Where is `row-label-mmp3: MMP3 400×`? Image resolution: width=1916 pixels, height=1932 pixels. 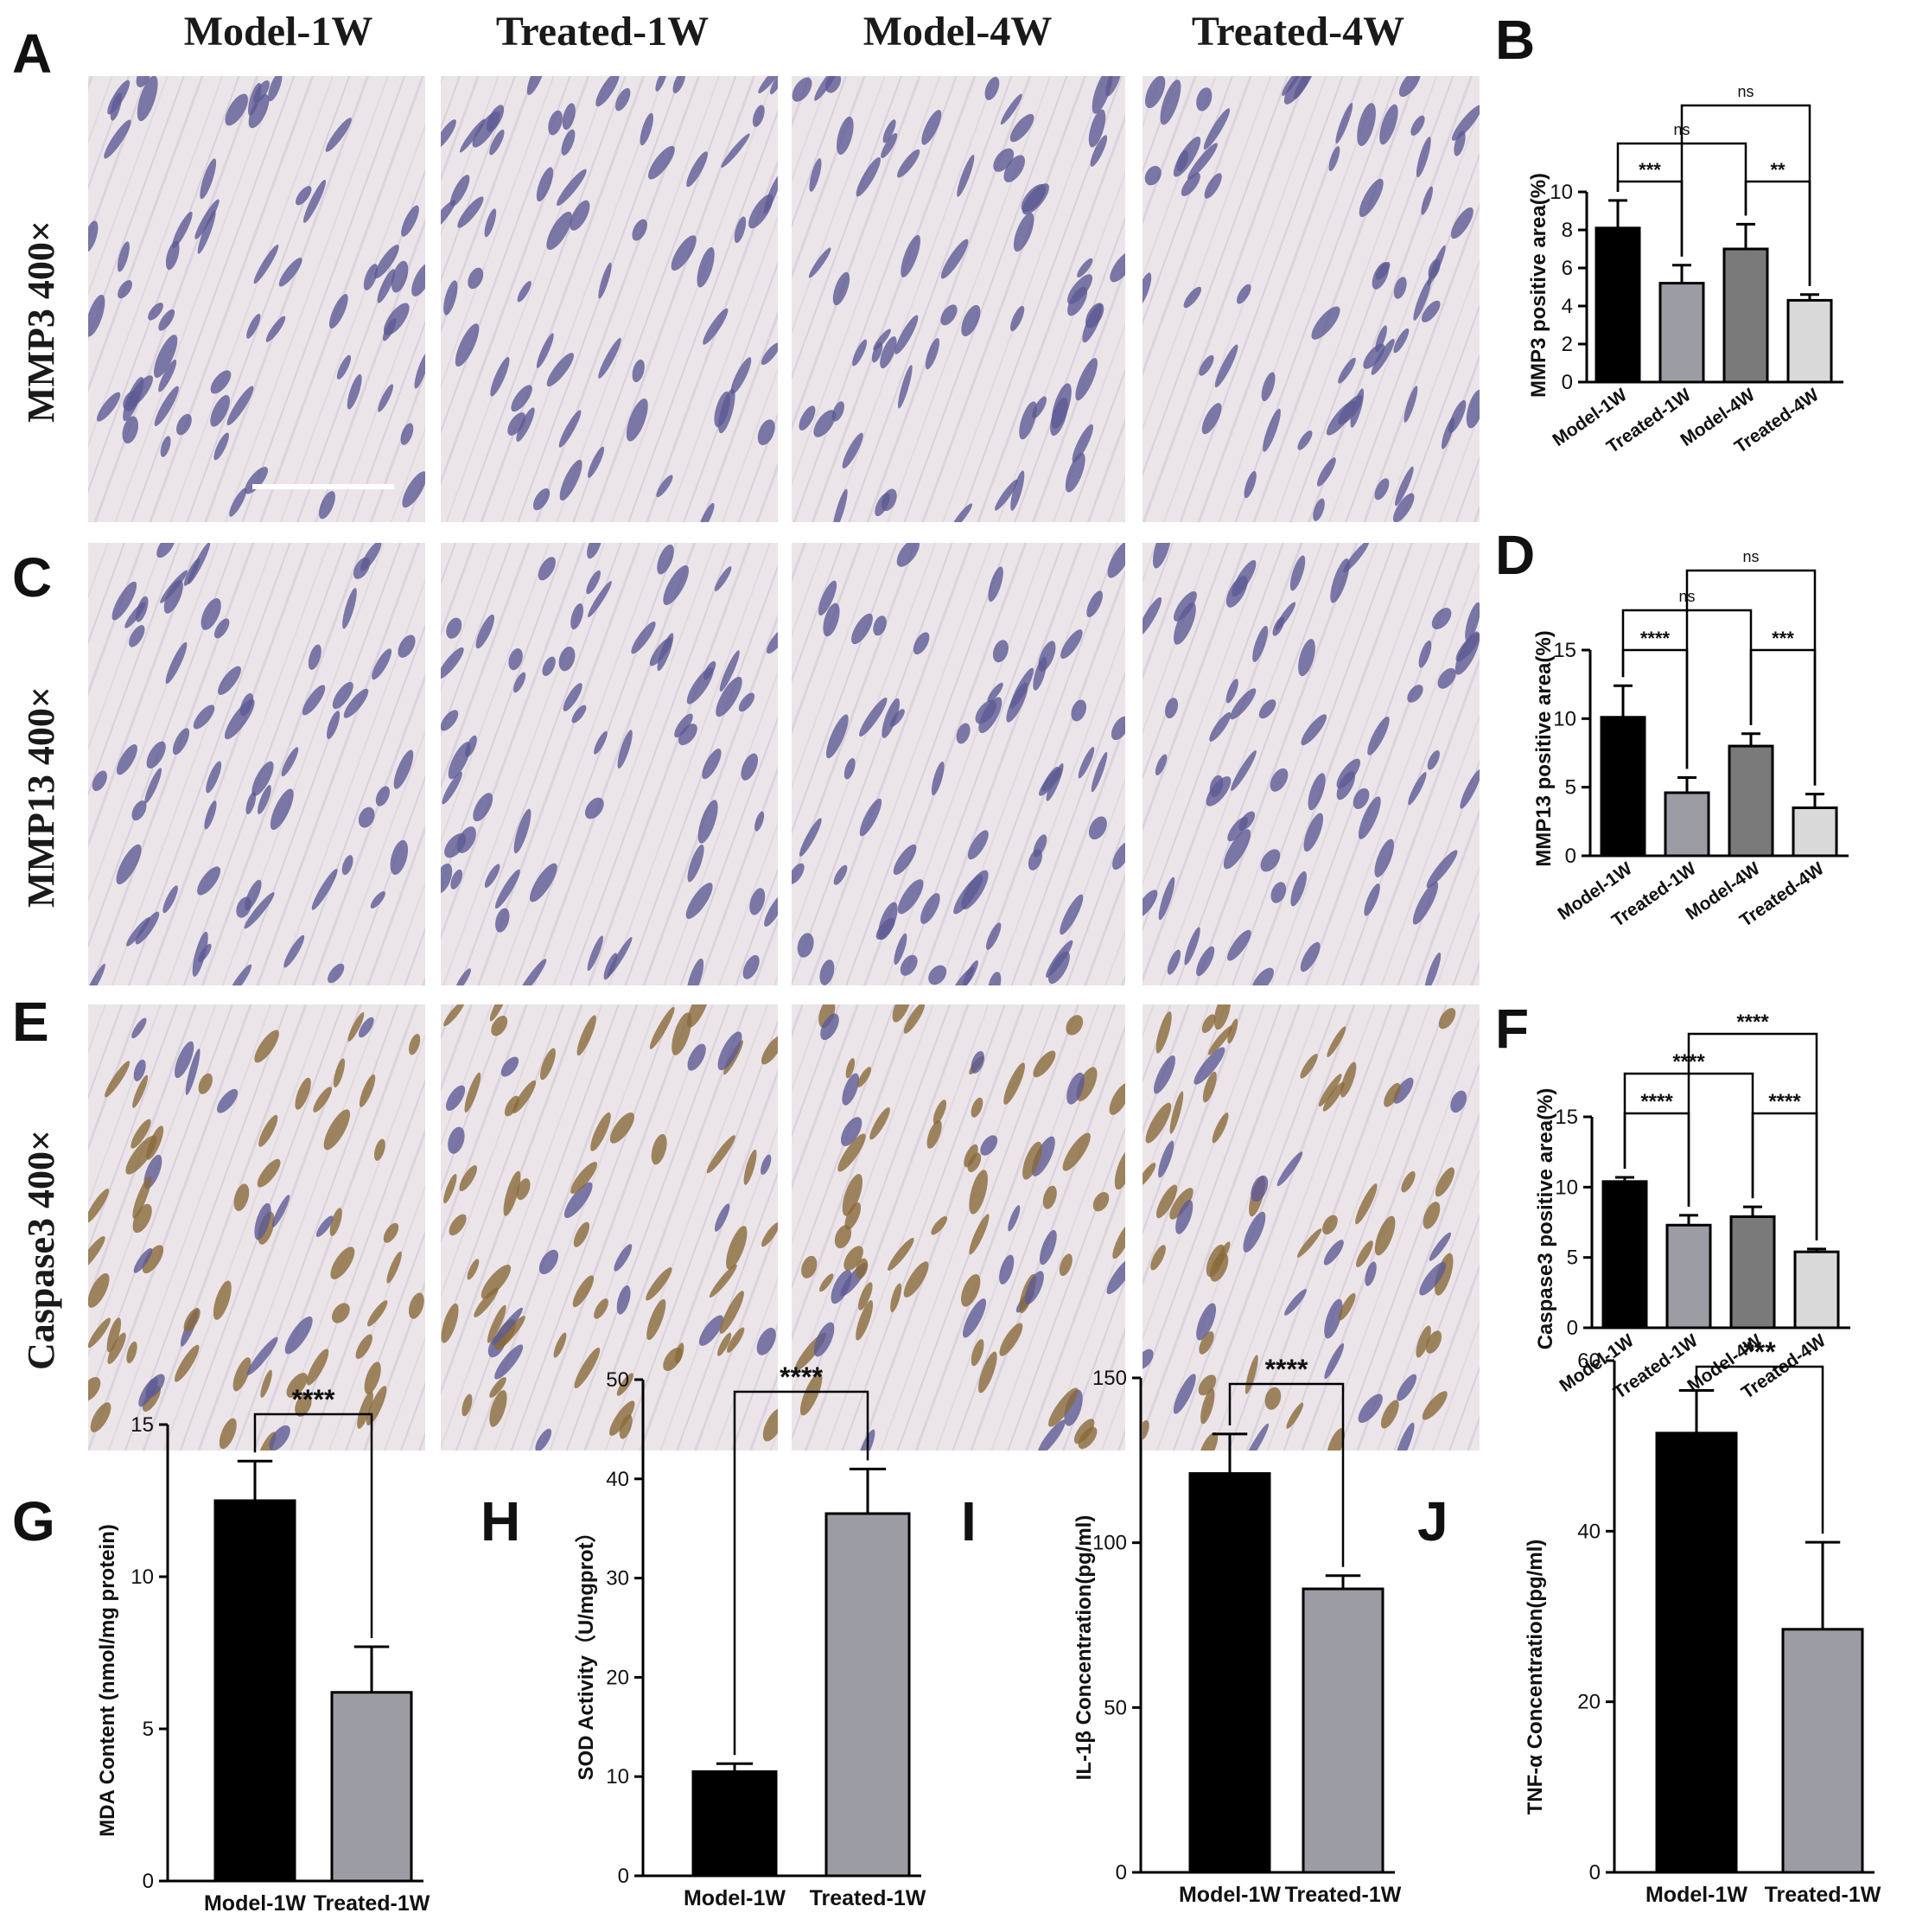
row-label-mmp3: MMP3 400× is located at coordinates (41, 321).